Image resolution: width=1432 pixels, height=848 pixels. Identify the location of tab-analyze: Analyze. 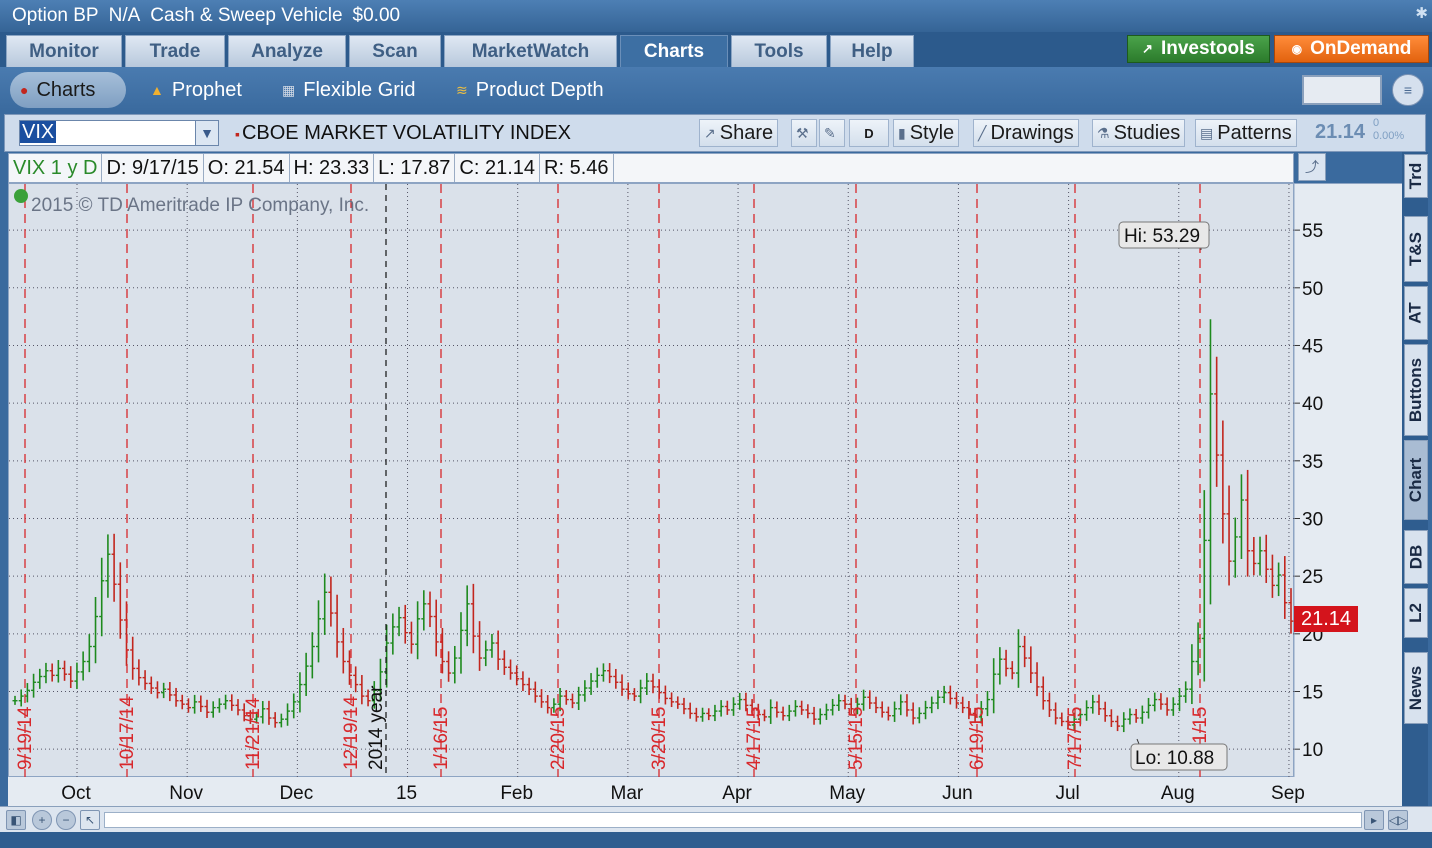
(287, 51).